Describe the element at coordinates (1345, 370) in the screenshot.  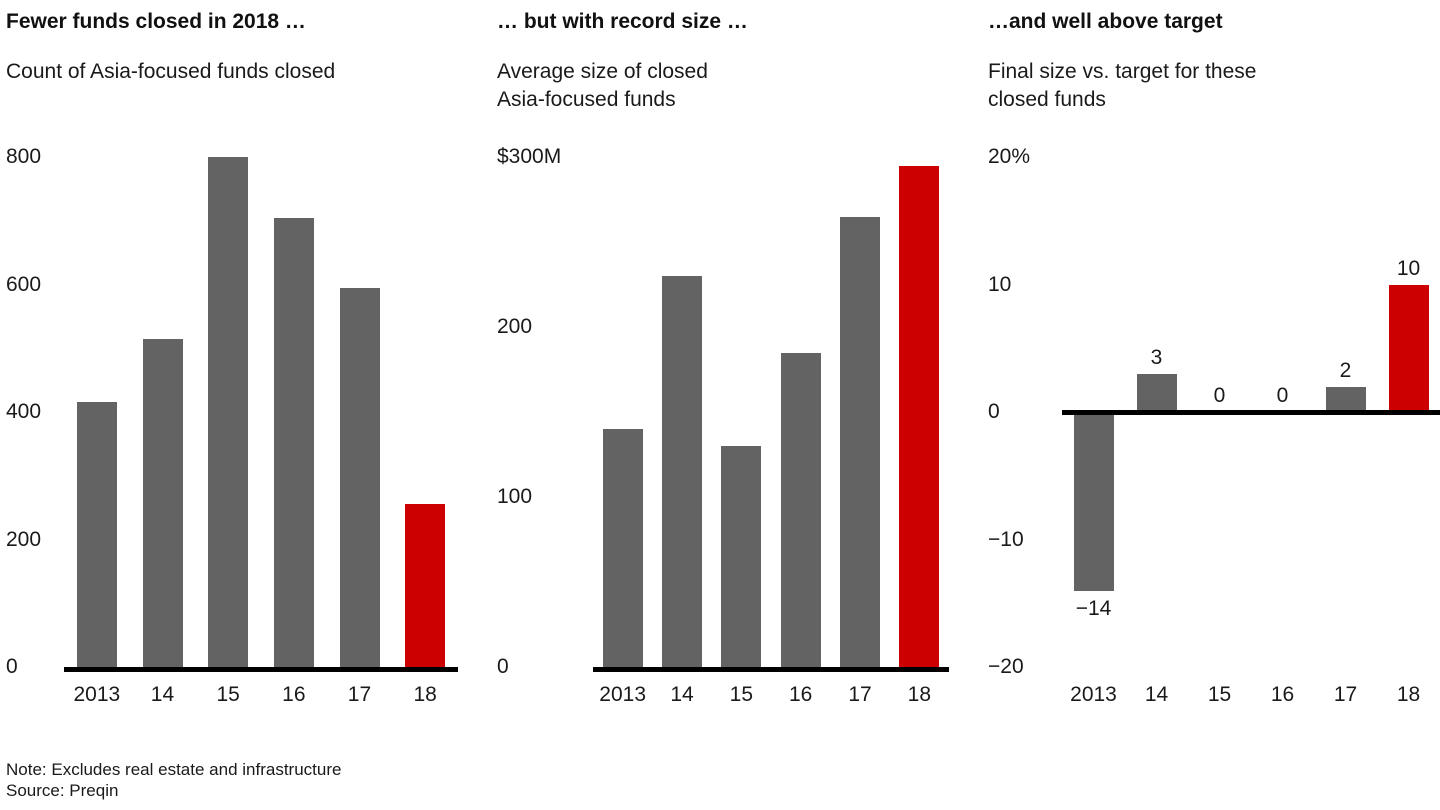
I see `bar-value-label: 2` at that location.